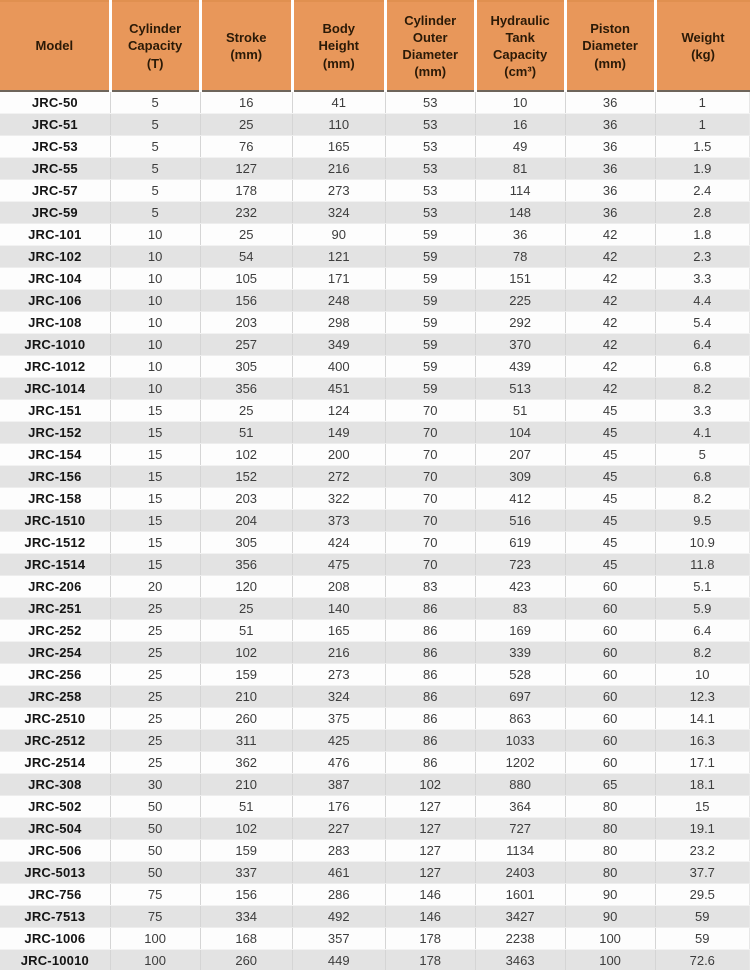 This screenshot has width=750, height=970. I want to click on cell-hydraulic-tank-capacity: 225, so click(520, 300).